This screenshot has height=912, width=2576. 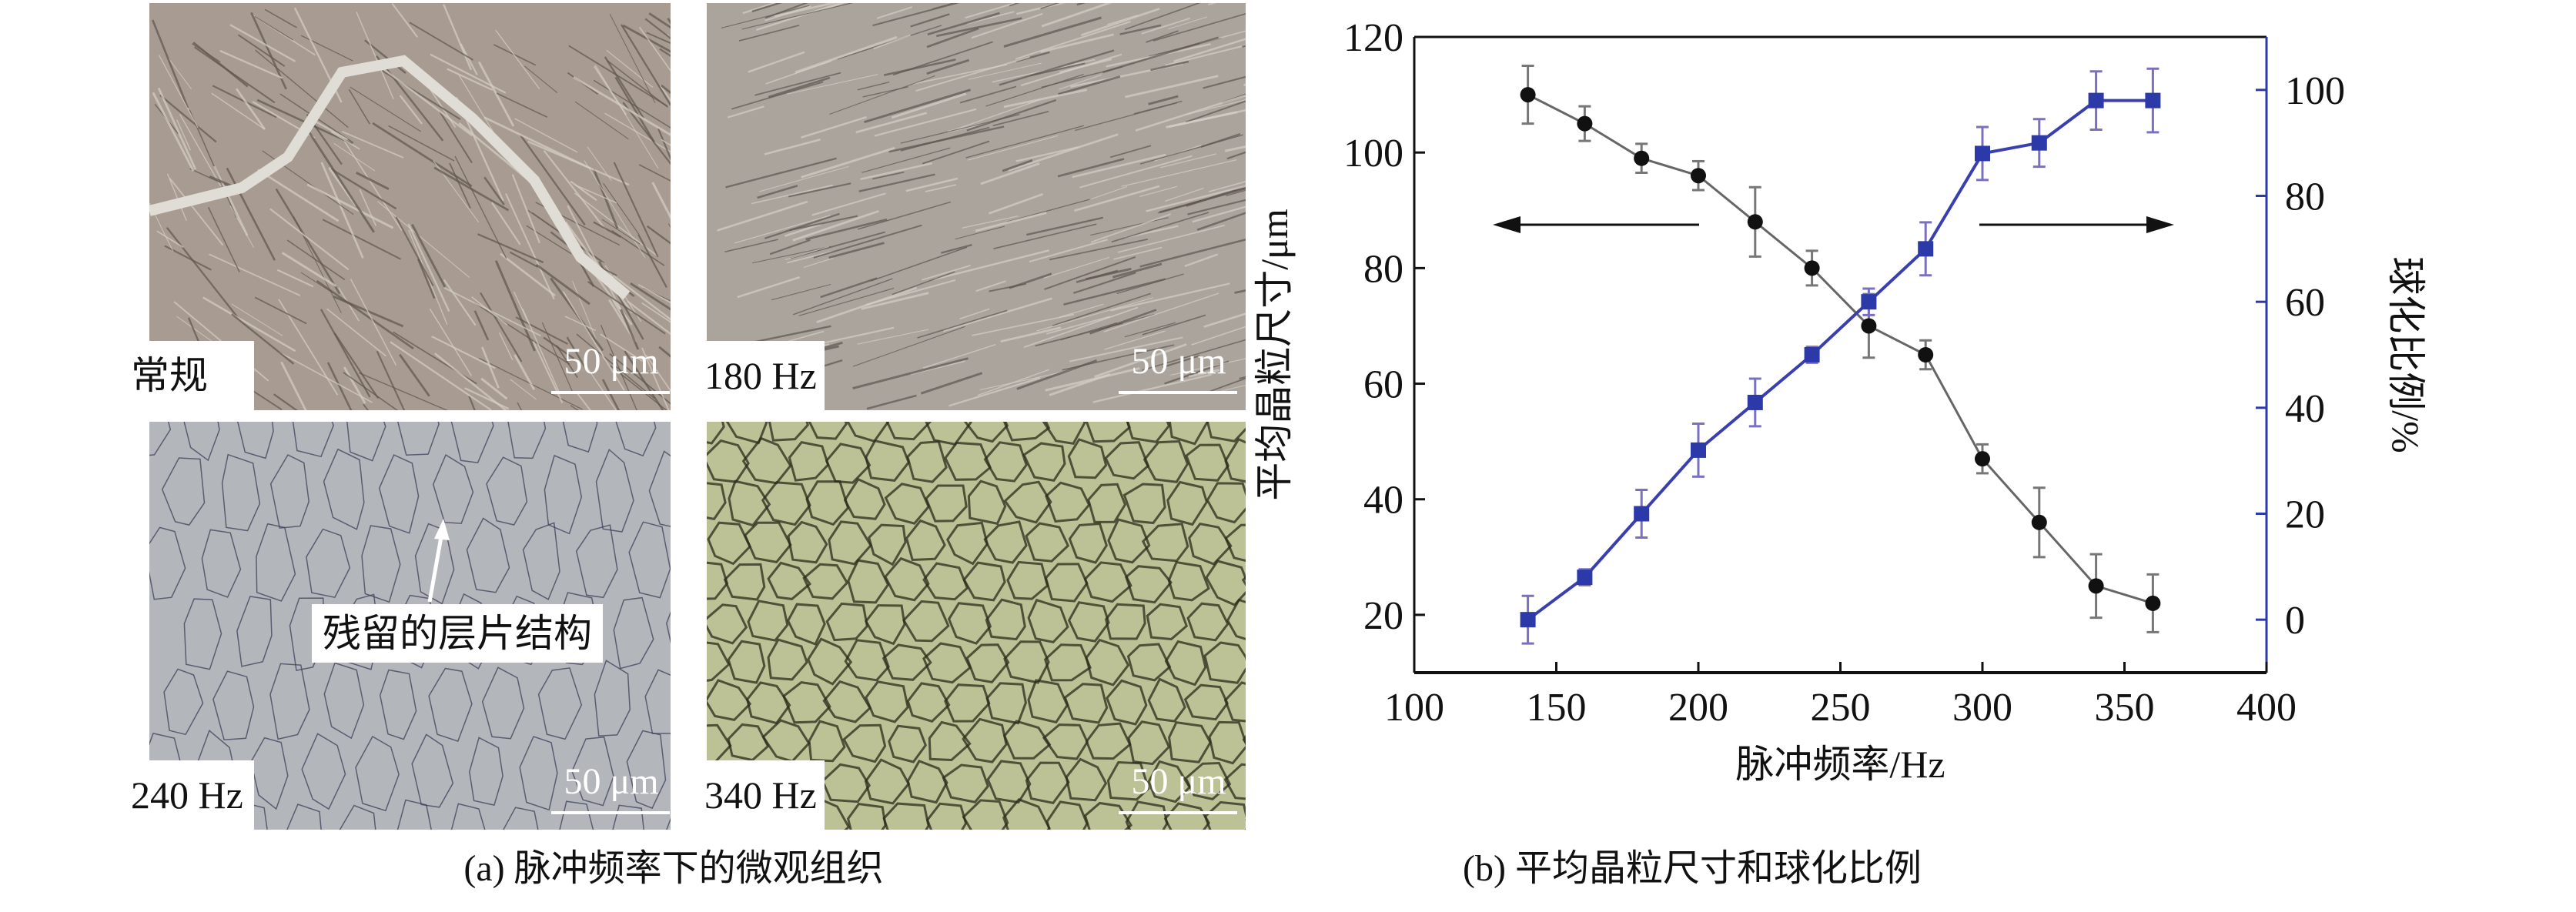 What do you see at coordinates (2305, 303) in the screenshot?
I see `y-right-tick-label: 60` at bounding box center [2305, 303].